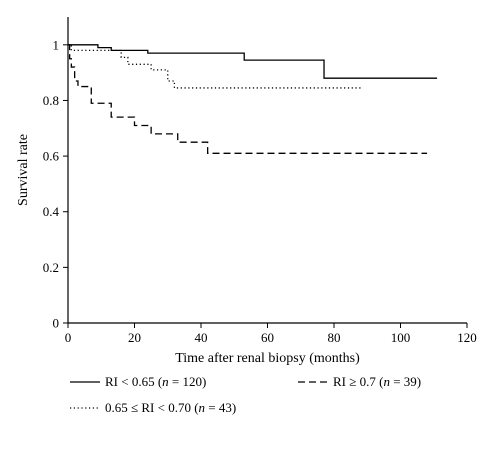 The width and height of the screenshot is (500, 451). Describe the element at coordinates (51, 100) in the screenshot. I see `y-tick-label: 0.8` at that location.